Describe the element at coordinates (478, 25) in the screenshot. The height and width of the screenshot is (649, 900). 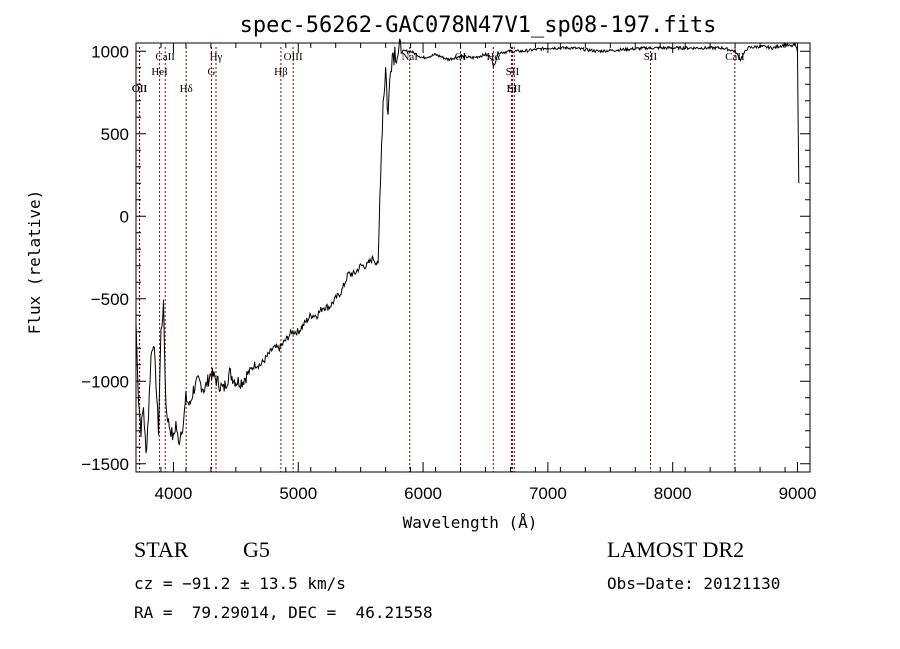
I see `chart-title: spec-56262-GAC078N47V1_sp08-197.fits` at that location.